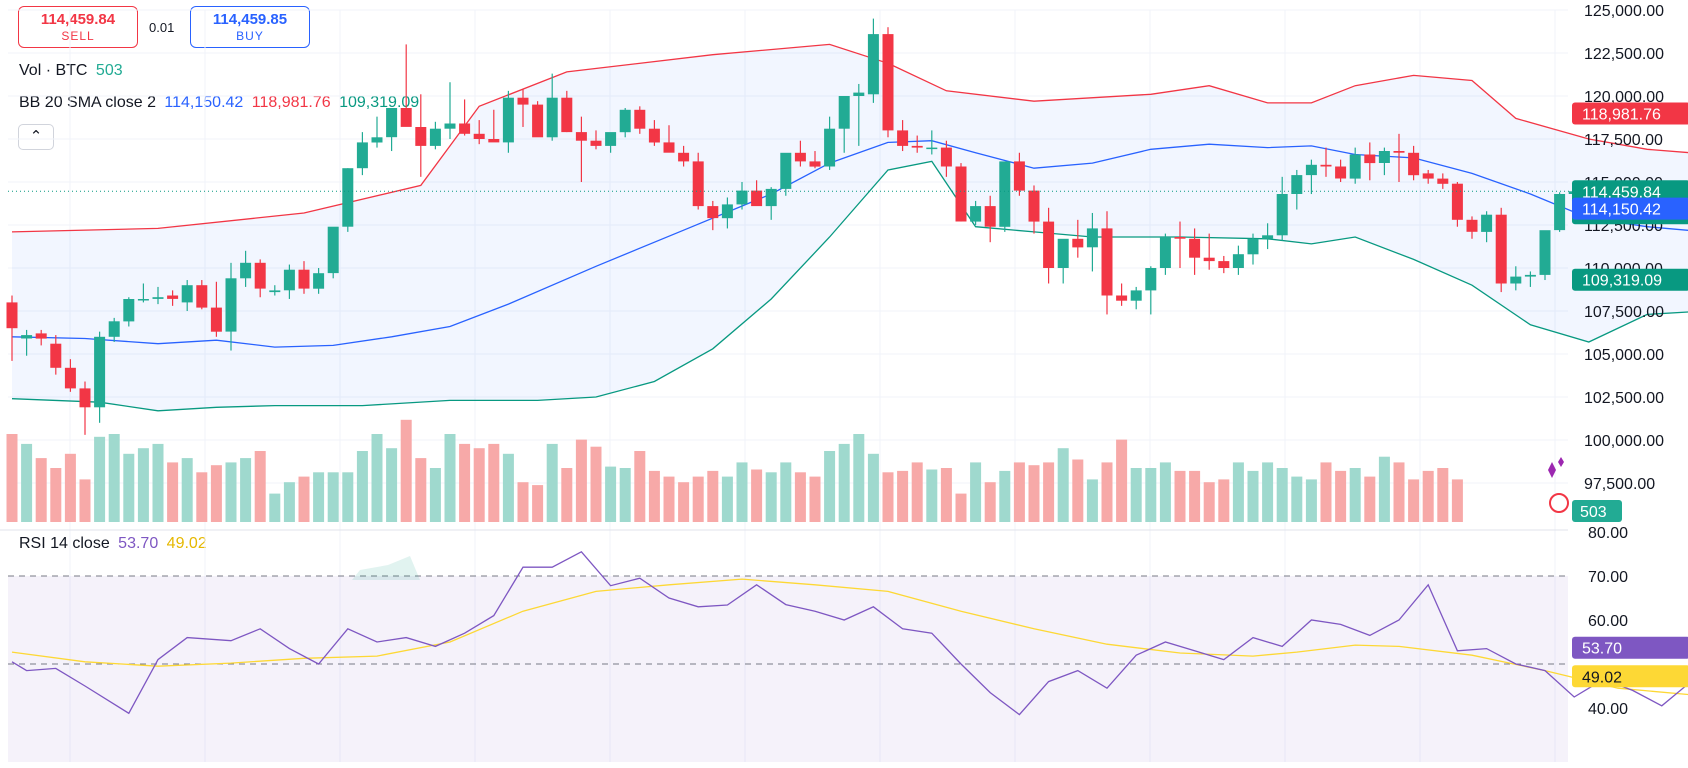 The width and height of the screenshot is (1688, 768). I want to click on volume-tag-bg, so click(1597, 511).